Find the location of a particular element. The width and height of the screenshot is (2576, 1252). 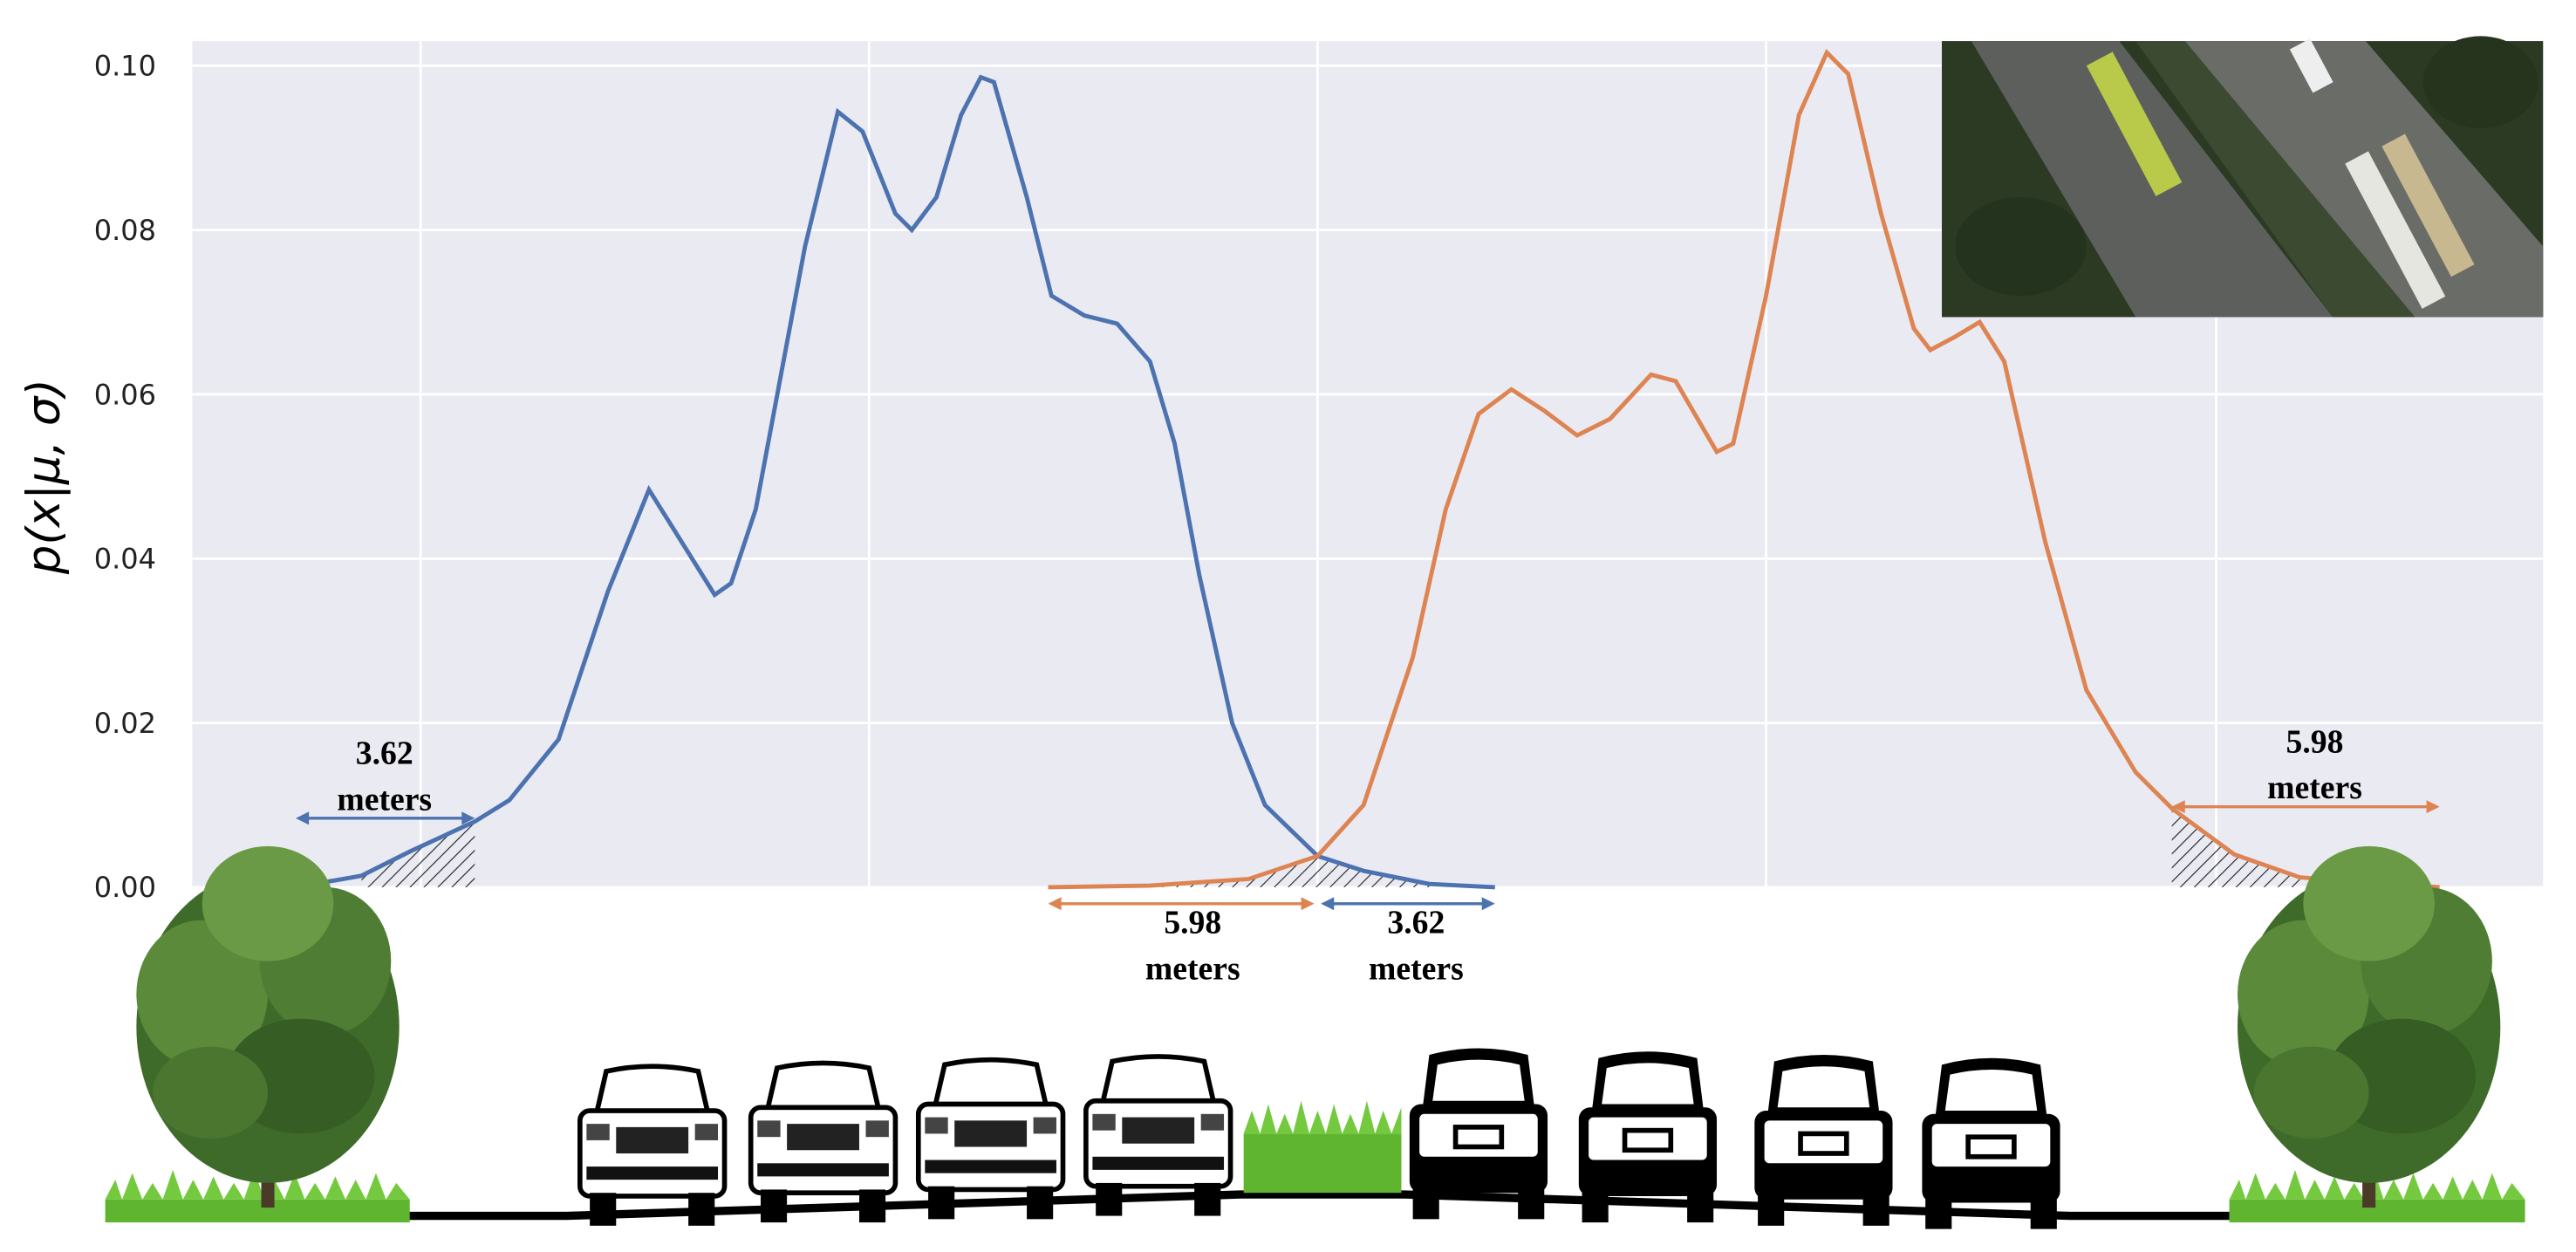

y-axis-label: p(x|μ, σ) is located at coordinates (44, 477).